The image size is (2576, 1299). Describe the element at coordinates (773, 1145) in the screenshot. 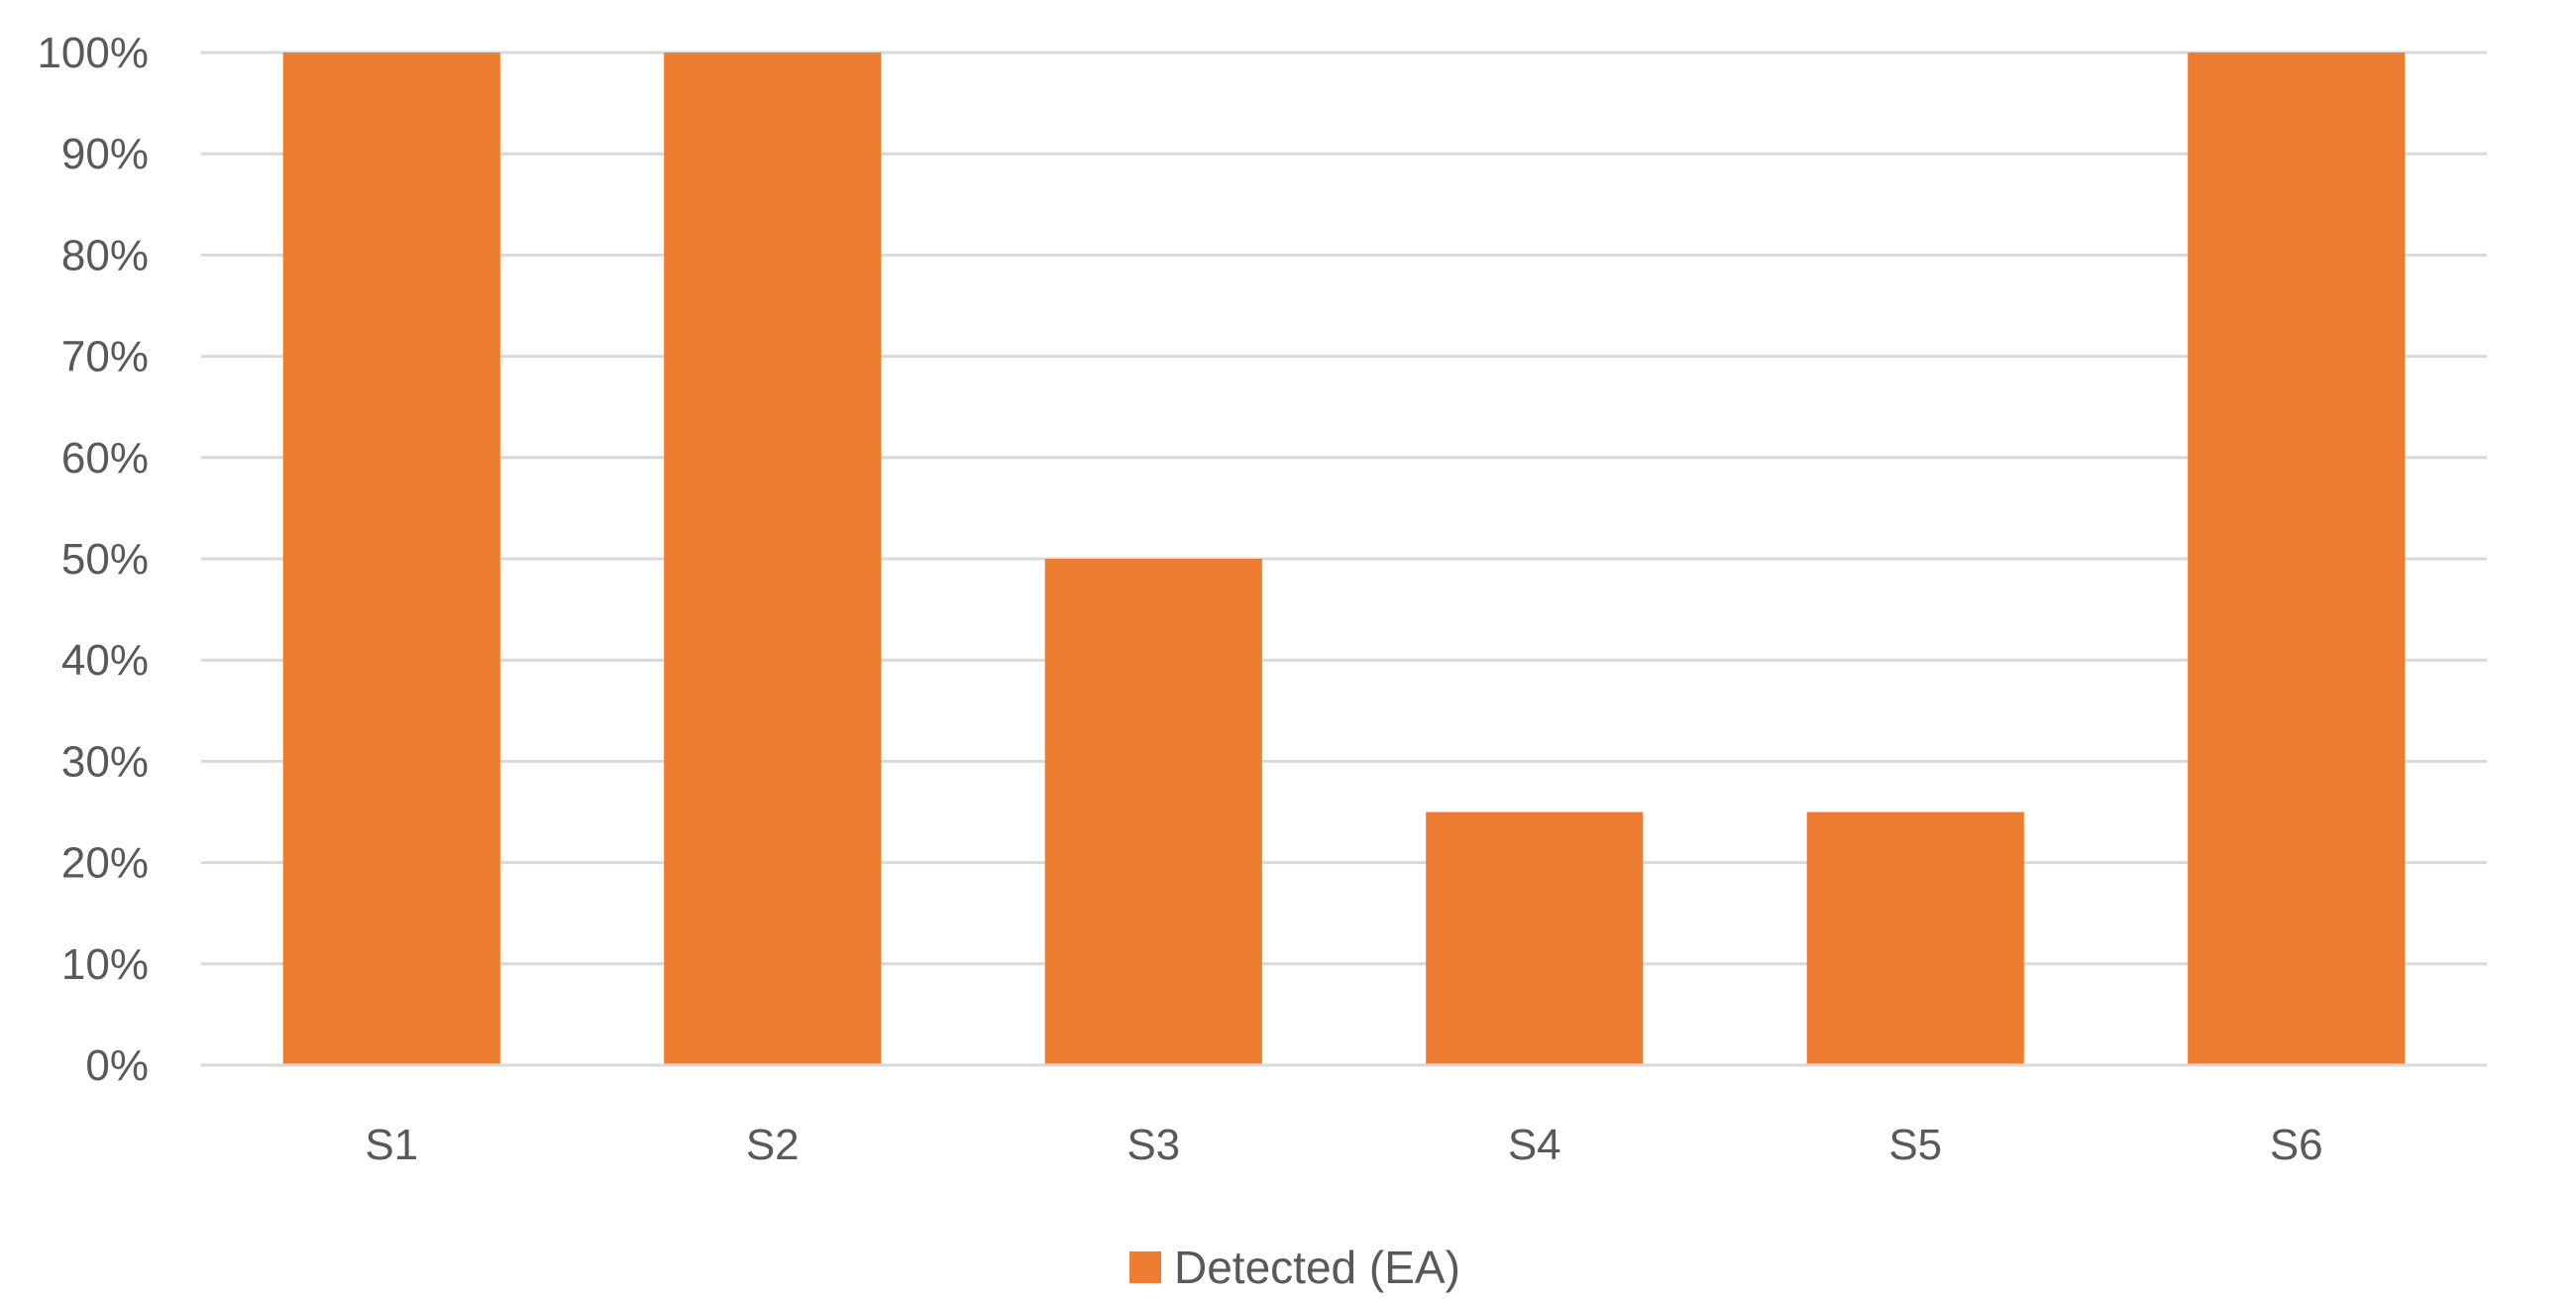

I see `x-tick-label: S2` at that location.